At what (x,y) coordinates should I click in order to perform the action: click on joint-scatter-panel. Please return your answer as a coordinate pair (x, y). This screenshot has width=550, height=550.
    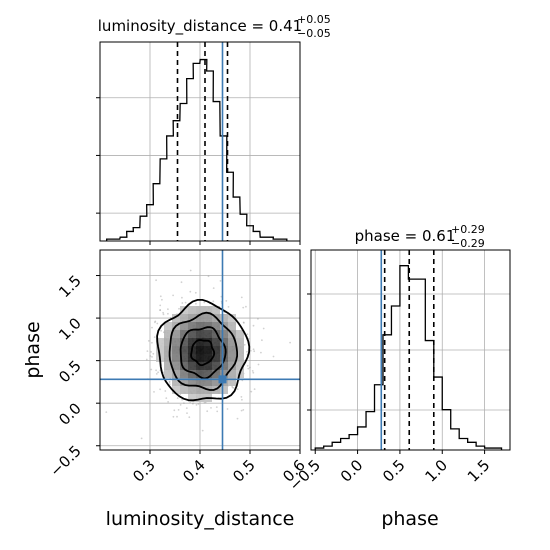
    Looking at the image, I should click on (198, 351).